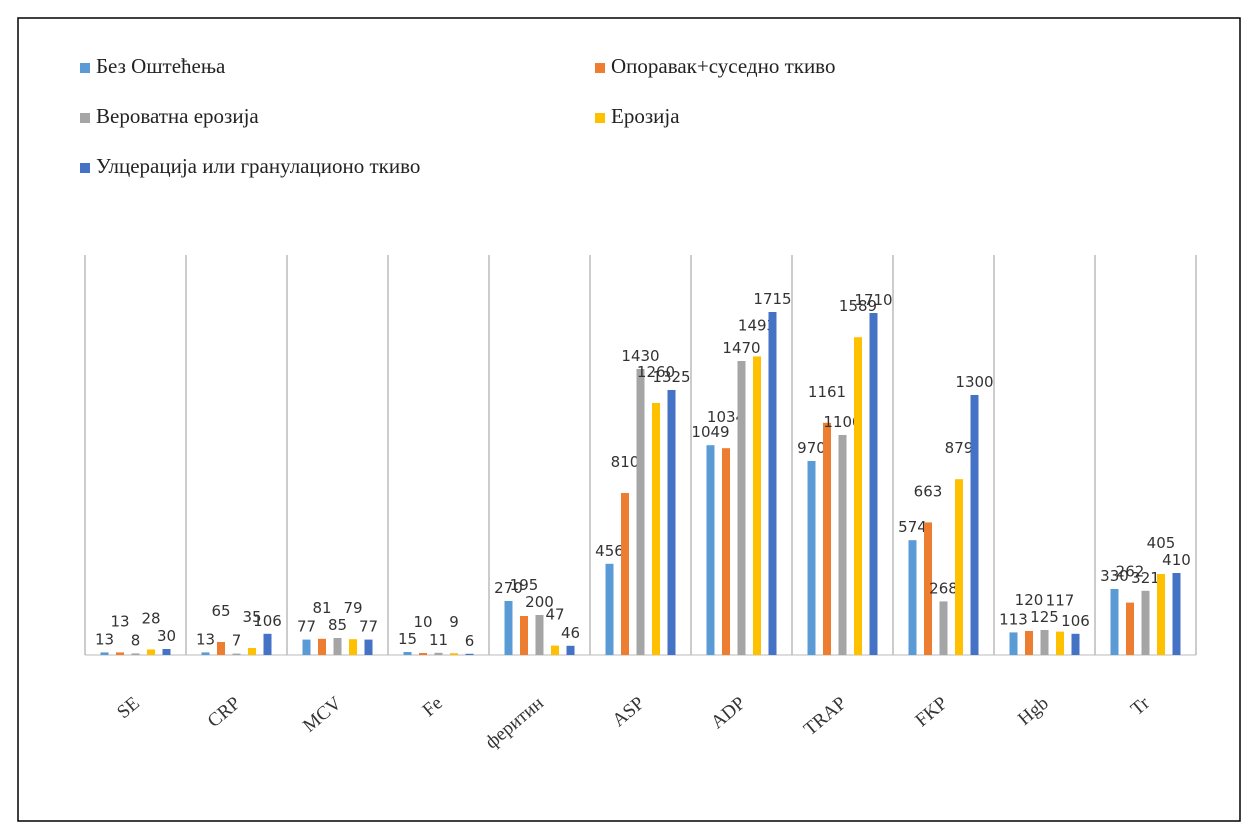  What do you see at coordinates (166, 636) in the screenshot?
I see `data-label: 30` at bounding box center [166, 636].